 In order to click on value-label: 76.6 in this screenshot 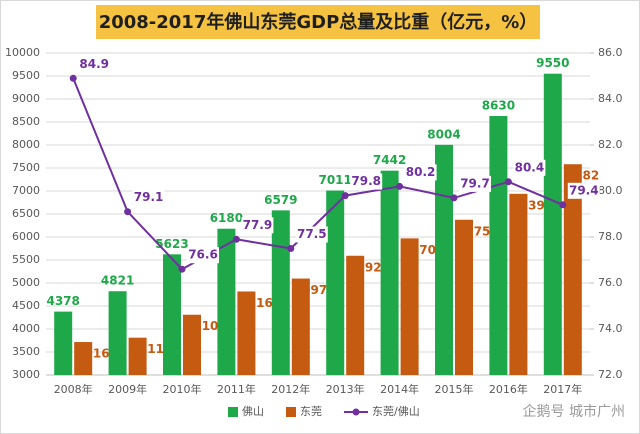, I will do `click(203, 255)`.